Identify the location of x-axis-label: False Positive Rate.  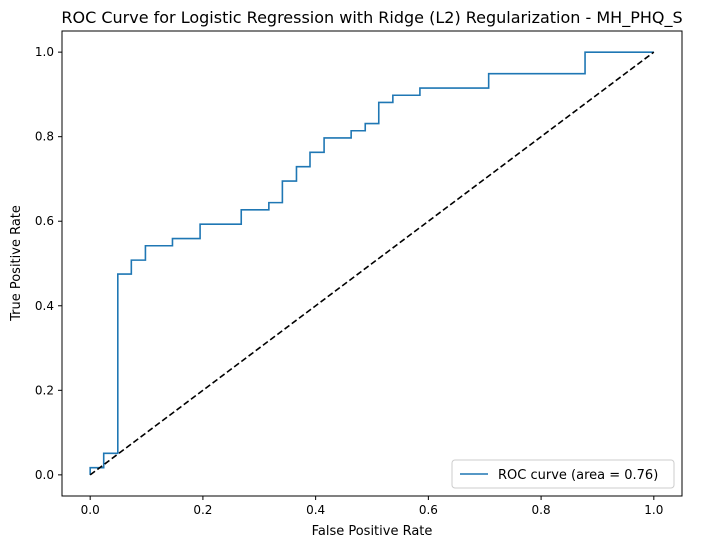
(372, 531).